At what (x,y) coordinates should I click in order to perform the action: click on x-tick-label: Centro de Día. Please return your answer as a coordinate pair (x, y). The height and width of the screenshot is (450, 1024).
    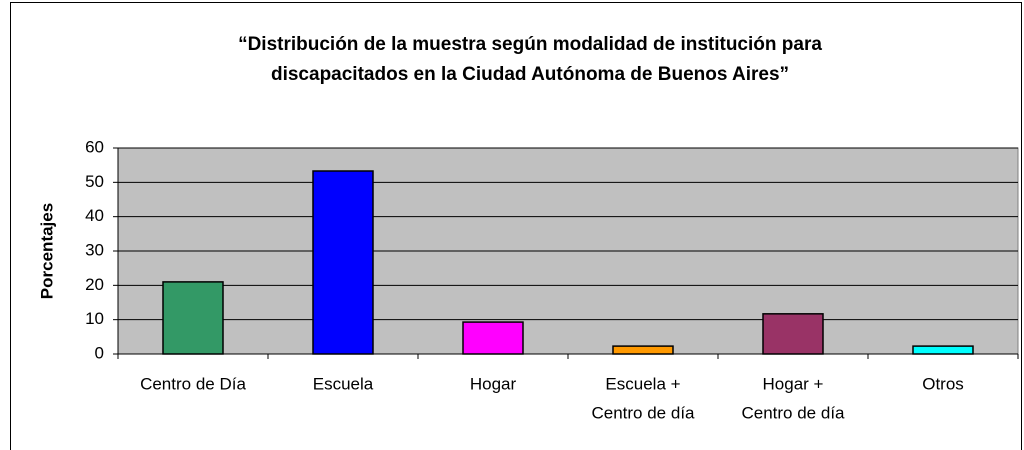
    Looking at the image, I should click on (193, 383).